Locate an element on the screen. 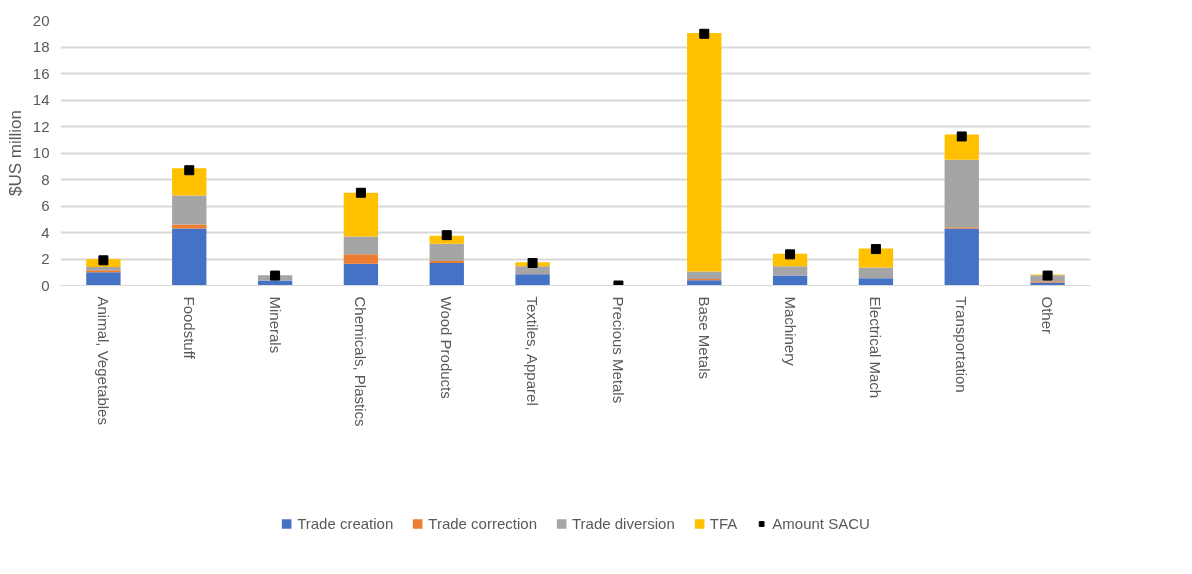 This screenshot has width=1192, height=574. x-tick-label: Minerals is located at coordinates (275, 325).